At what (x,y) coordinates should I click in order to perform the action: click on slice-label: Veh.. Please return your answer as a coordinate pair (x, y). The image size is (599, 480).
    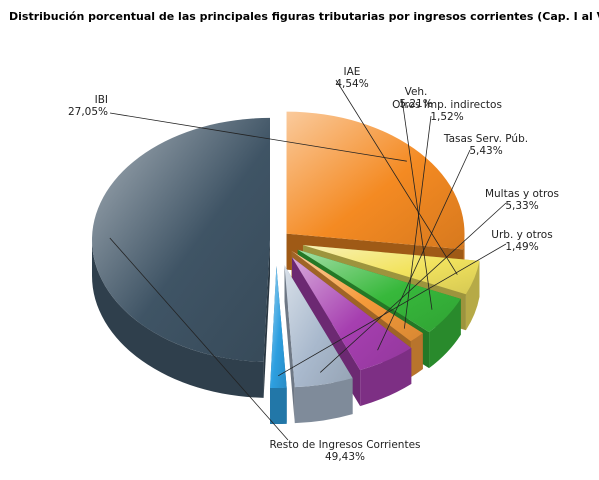
    Looking at the image, I should click on (416, 92).